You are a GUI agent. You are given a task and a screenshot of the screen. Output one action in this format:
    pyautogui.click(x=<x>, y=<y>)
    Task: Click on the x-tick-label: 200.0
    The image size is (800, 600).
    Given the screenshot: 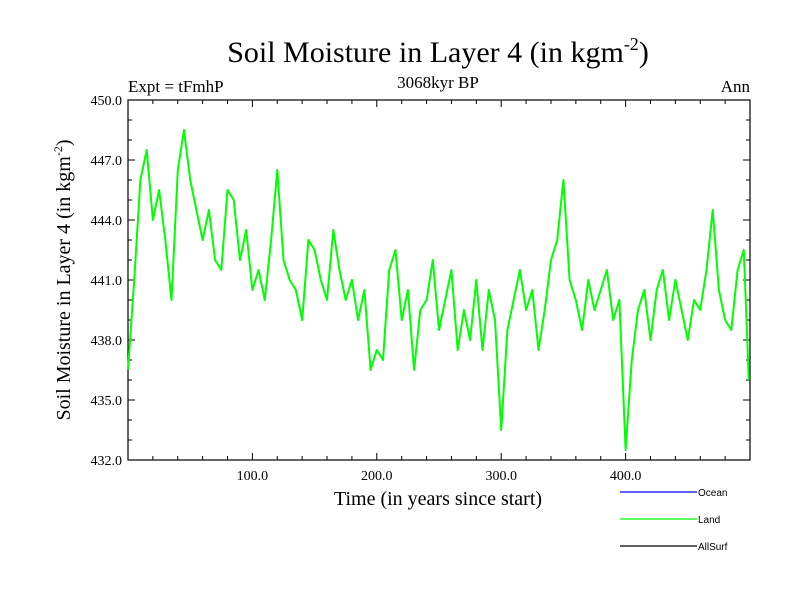 What is the action you would take?
    pyautogui.click(x=377, y=476)
    